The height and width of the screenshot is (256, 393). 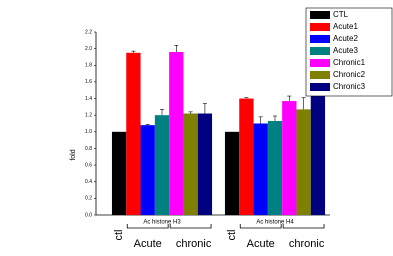 I want to click on legend-label: Acute3, so click(x=345, y=50).